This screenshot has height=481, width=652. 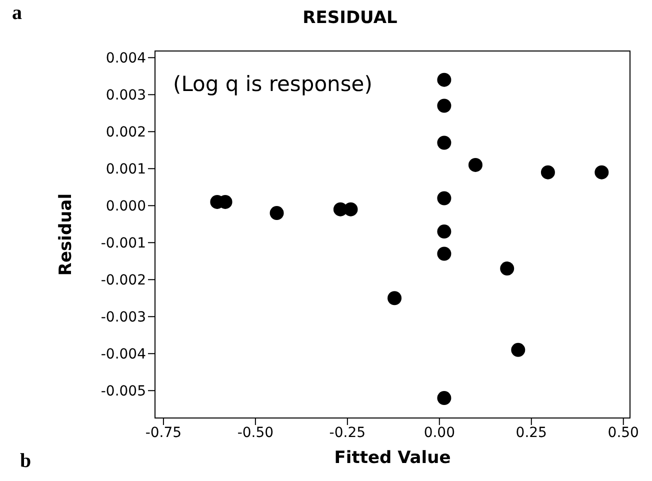 I want to click on x-tick-label: -0.50, so click(x=255, y=432).